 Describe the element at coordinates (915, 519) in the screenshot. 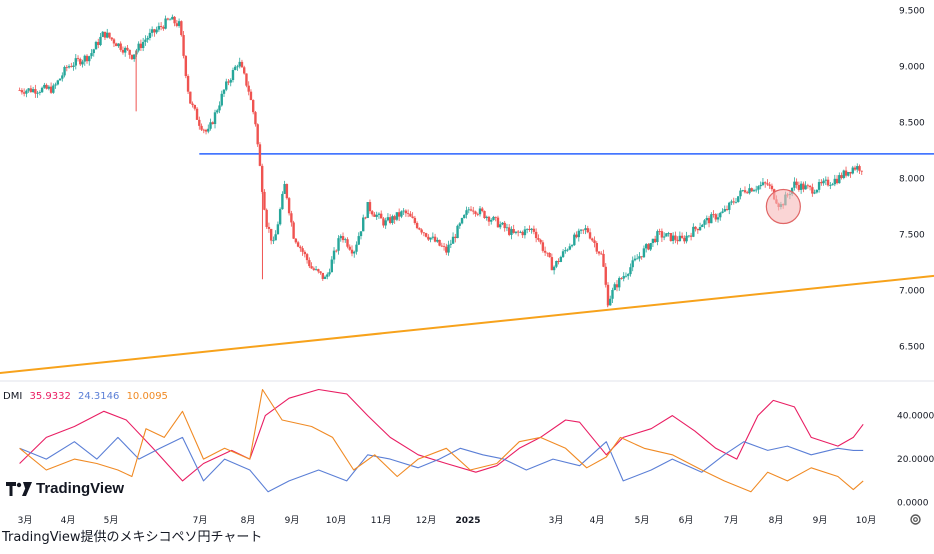

I see `settings-gear-icon` at that location.